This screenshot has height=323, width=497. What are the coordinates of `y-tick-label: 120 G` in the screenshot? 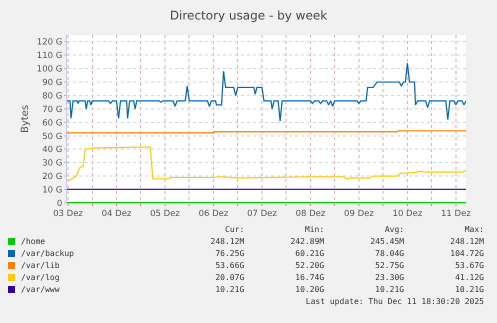 It's located at (49, 43).